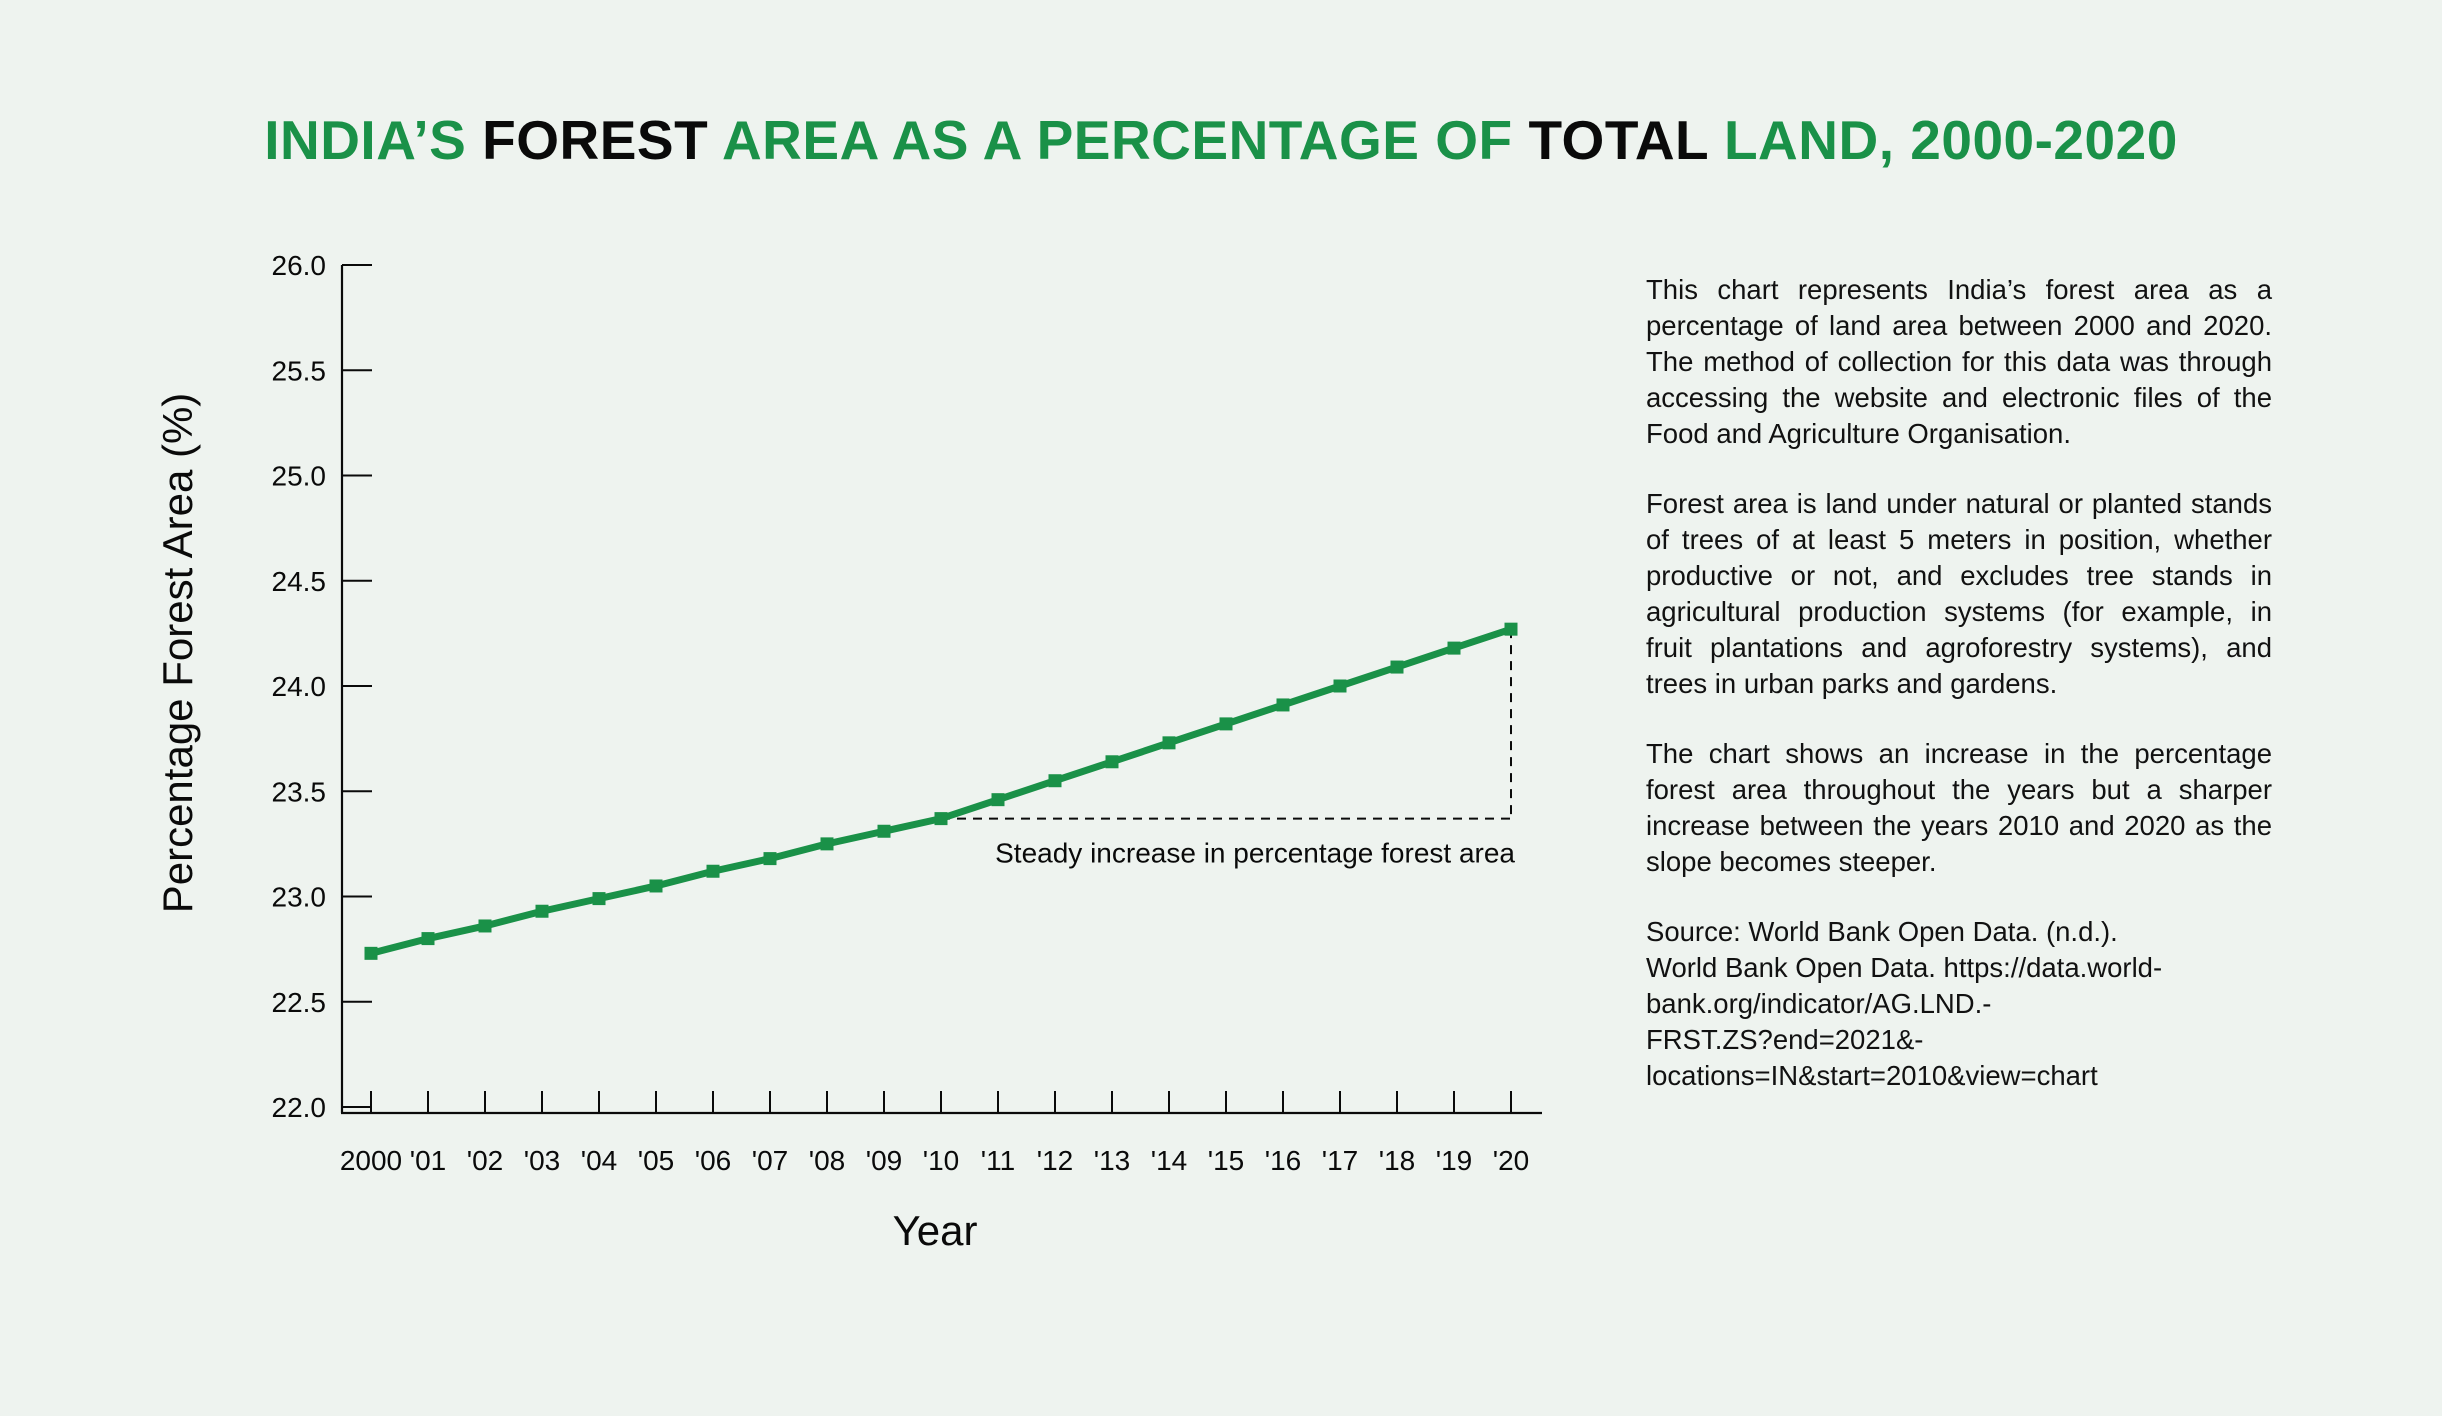  I want to click on x-tick-label: '20, so click(1511, 1160).